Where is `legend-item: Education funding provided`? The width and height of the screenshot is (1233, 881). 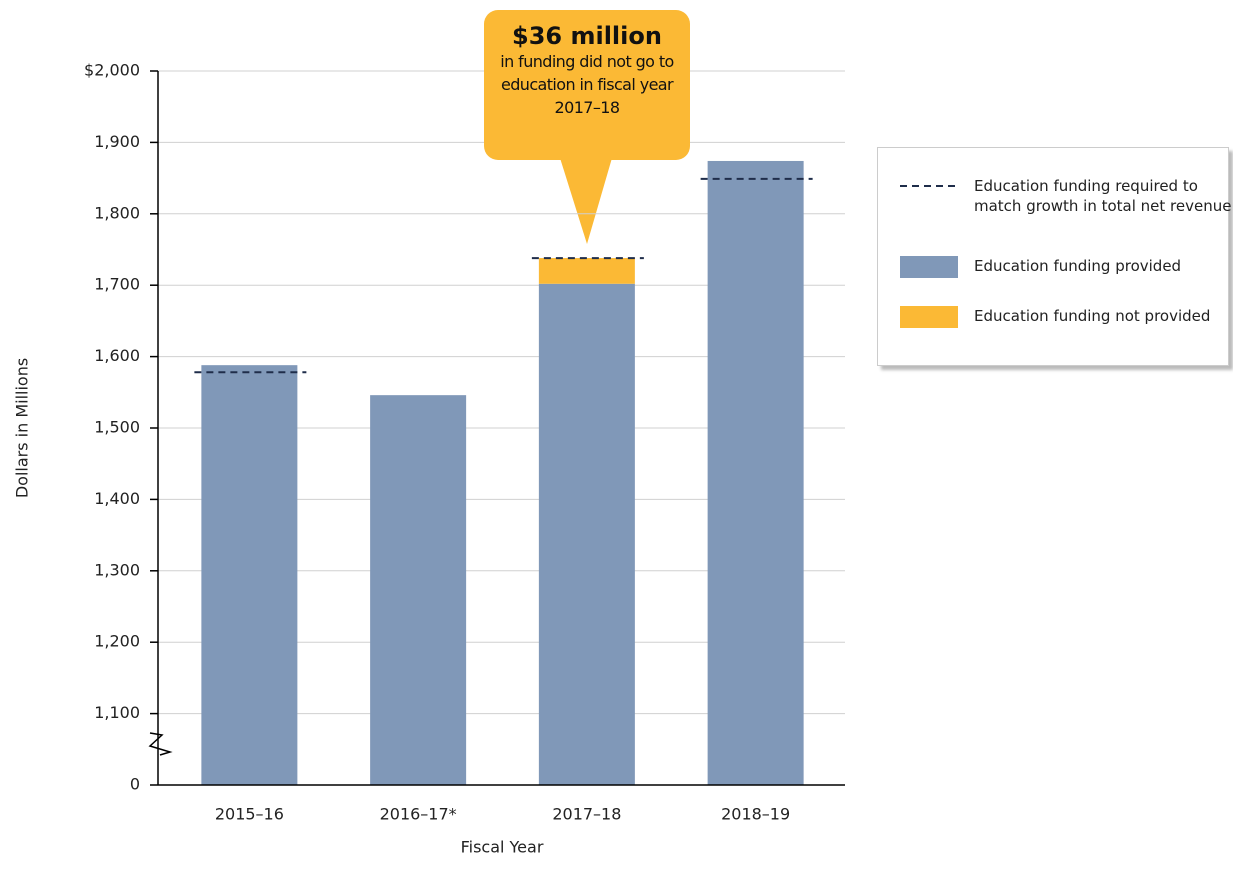
legend-item: Education funding provided is located at coordinates (1066, 267).